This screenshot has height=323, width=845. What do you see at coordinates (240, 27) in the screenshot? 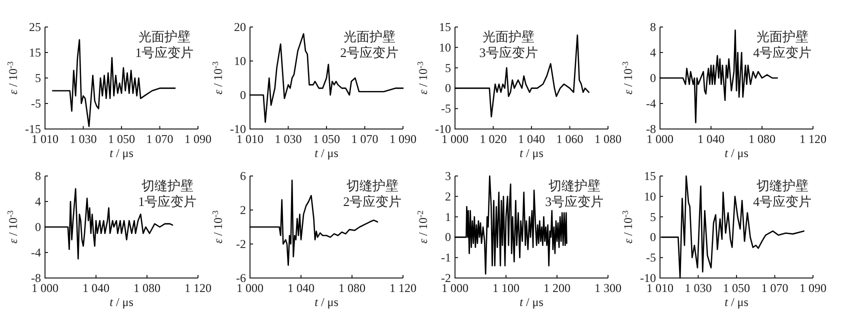
I see `y-tick-label: 20` at bounding box center [240, 27].